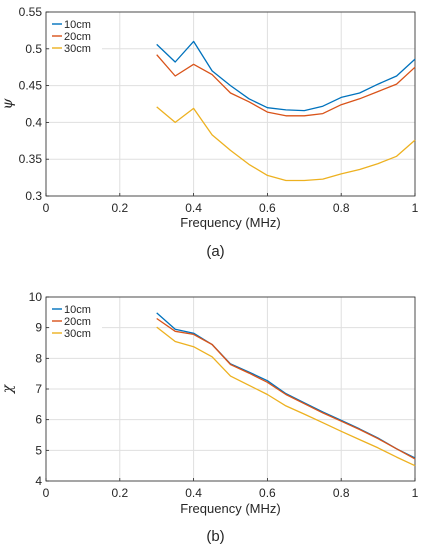 Image resolution: width=424 pixels, height=550 pixels. Describe the element at coordinates (38, 420) in the screenshot. I see `y-tick-label: 6` at that location.